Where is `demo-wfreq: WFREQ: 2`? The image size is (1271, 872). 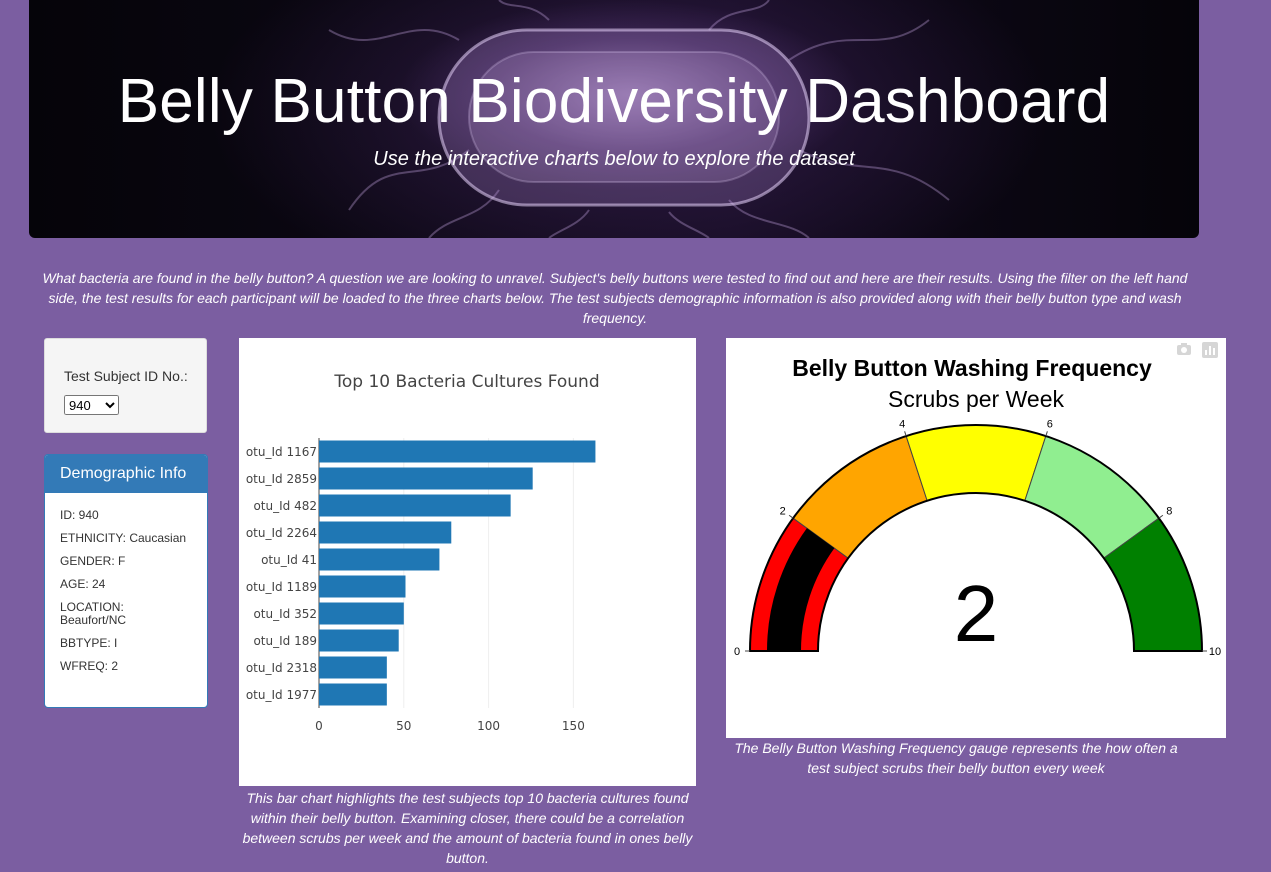
demo-wfreq: WFREQ: 2 is located at coordinates (89, 666).